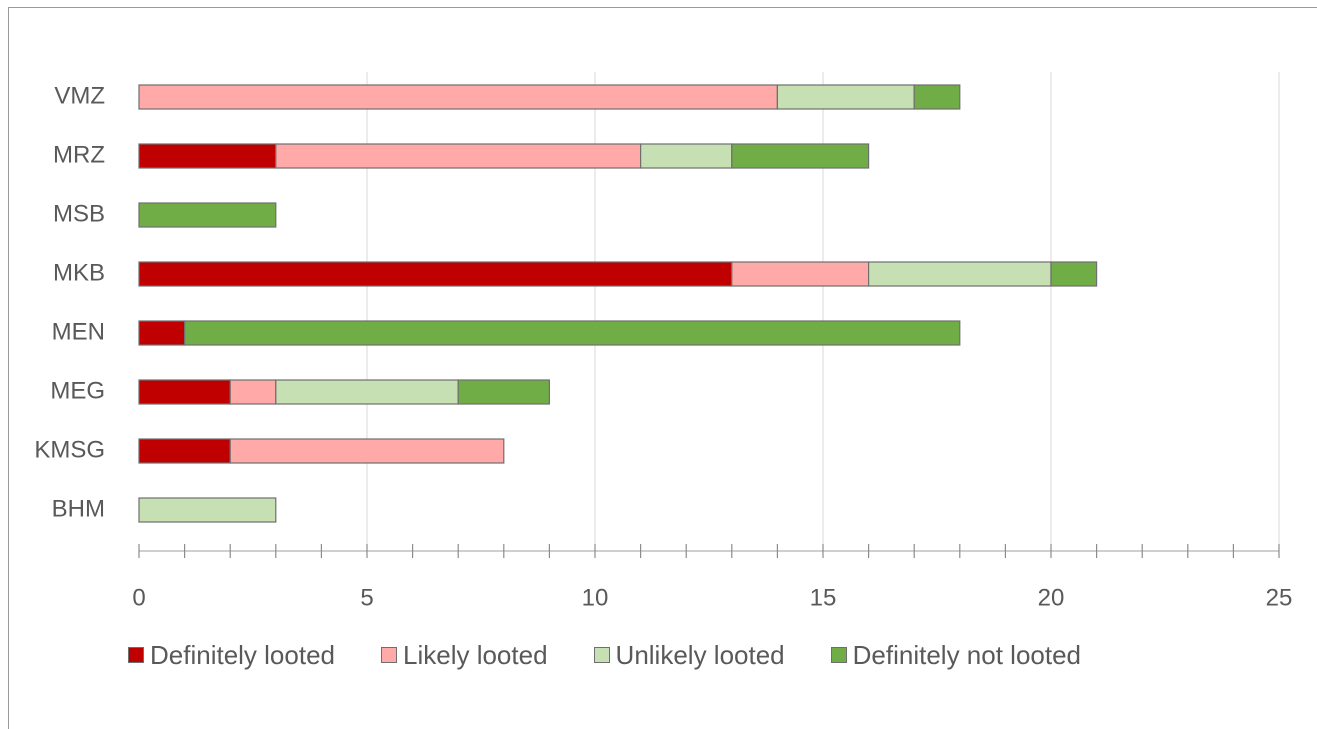 This screenshot has width=1317, height=729. What do you see at coordinates (77, 390) in the screenshot?
I see `category-label: MEG` at bounding box center [77, 390].